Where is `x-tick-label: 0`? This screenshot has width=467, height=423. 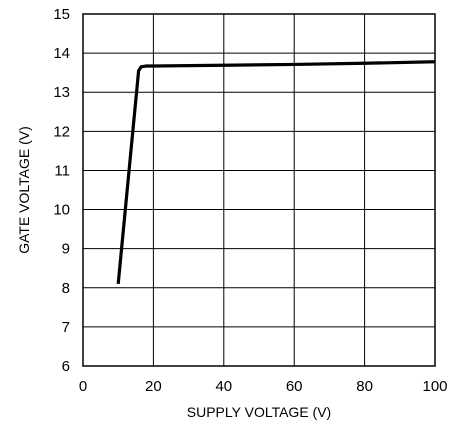 x-tick-label: 0 is located at coordinates (83, 386).